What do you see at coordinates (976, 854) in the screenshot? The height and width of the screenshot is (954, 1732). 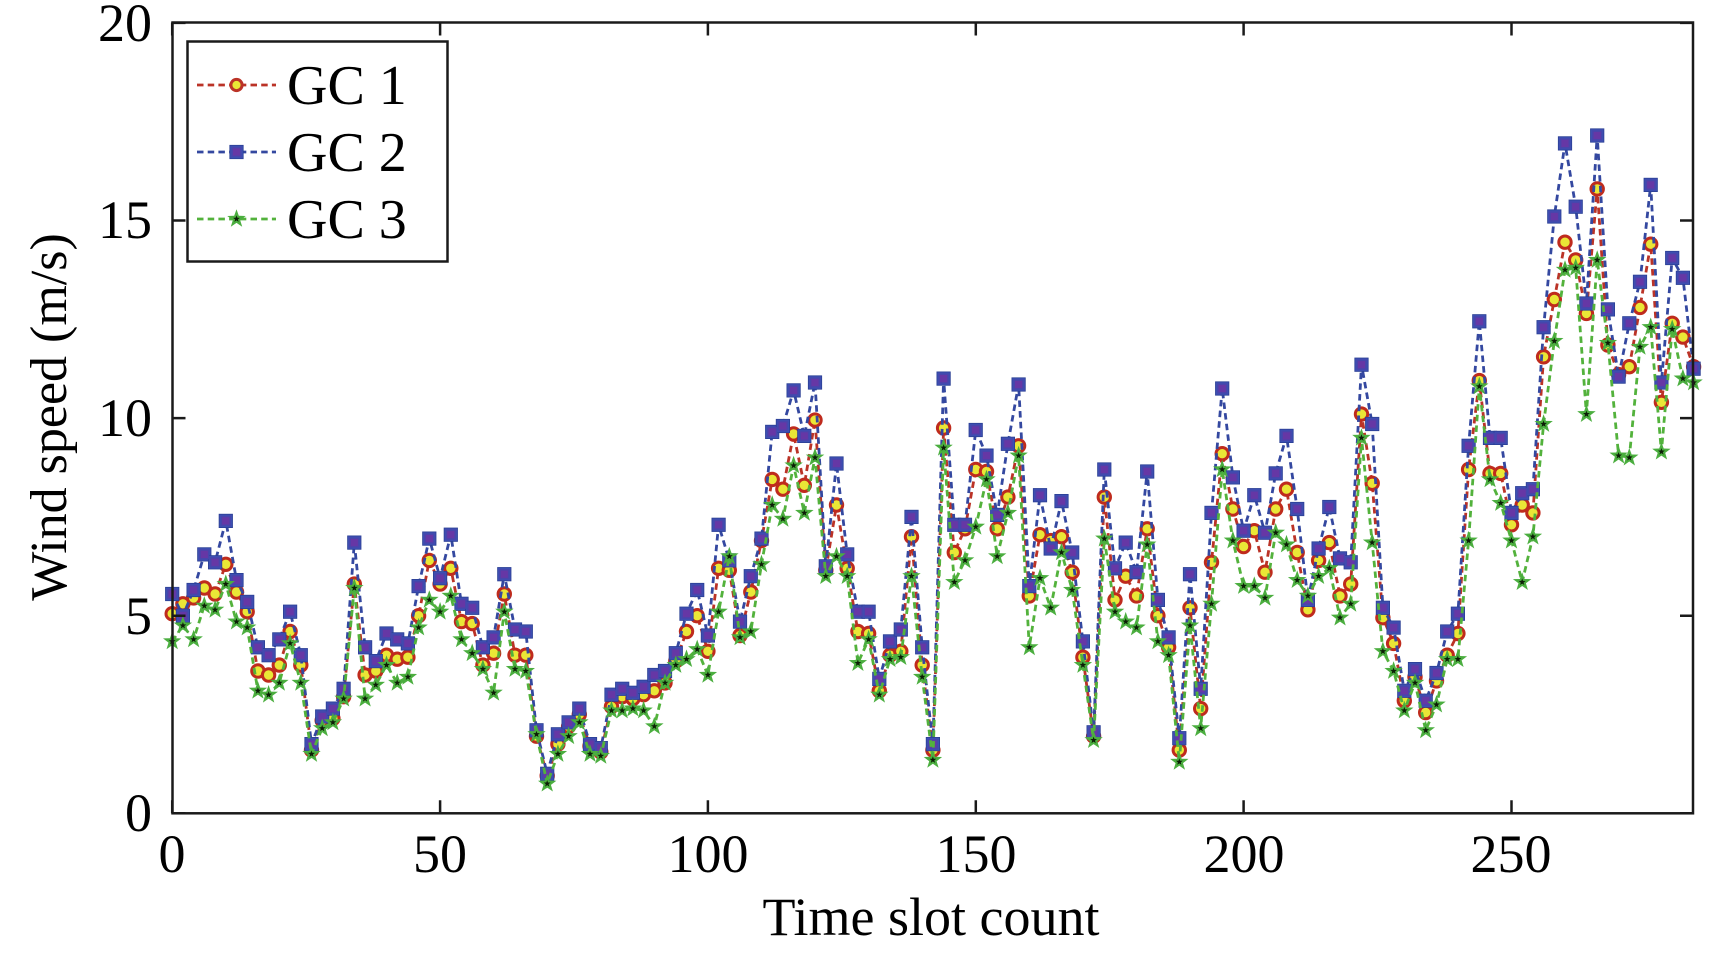 I see `svg-text: 150` at bounding box center [976, 854].